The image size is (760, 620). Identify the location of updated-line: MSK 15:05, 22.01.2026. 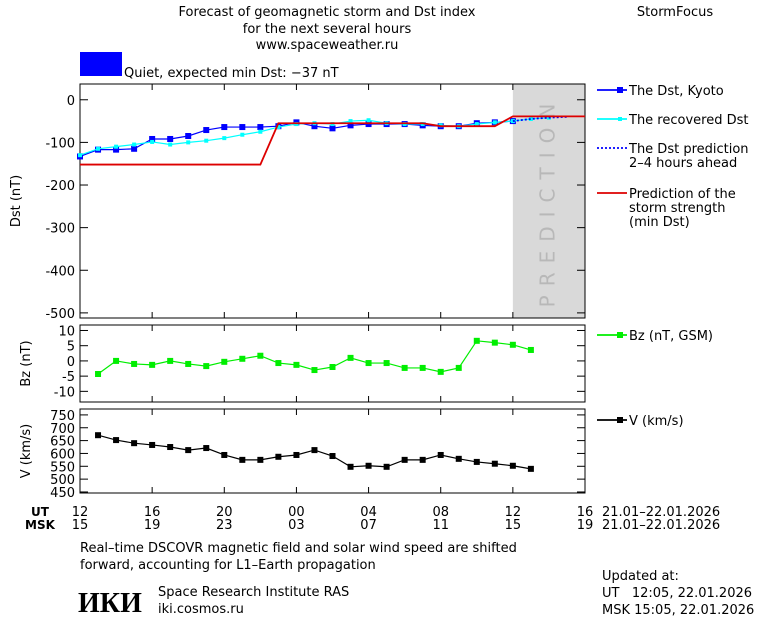
(678, 610).